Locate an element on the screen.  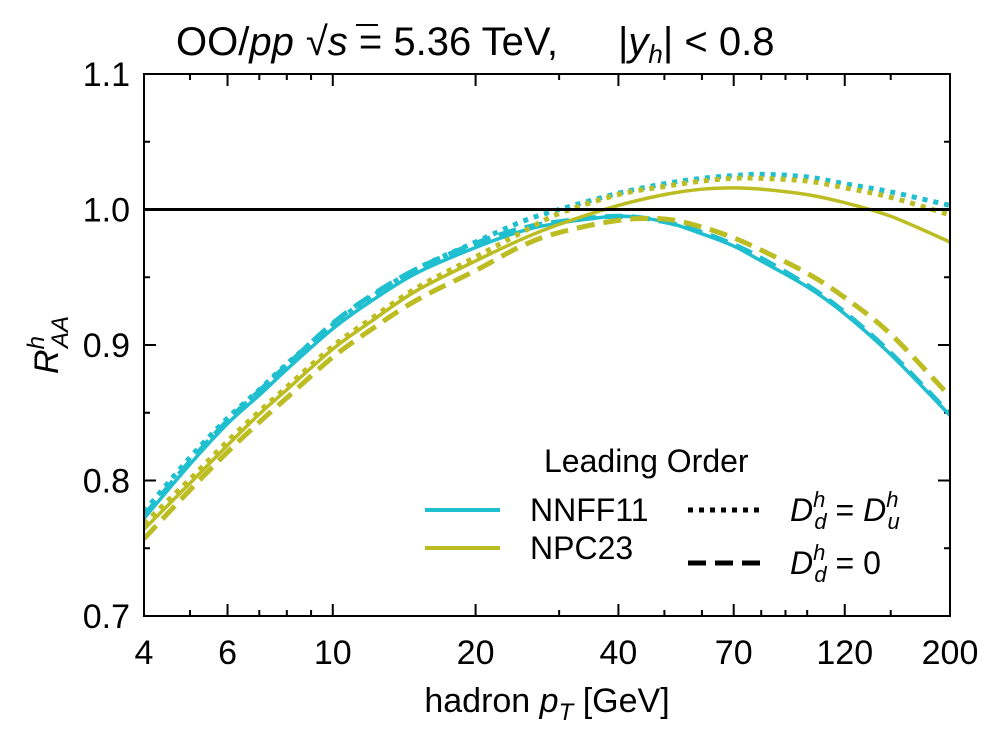
legend-label-npc23: NPC23 is located at coordinates (581, 548).